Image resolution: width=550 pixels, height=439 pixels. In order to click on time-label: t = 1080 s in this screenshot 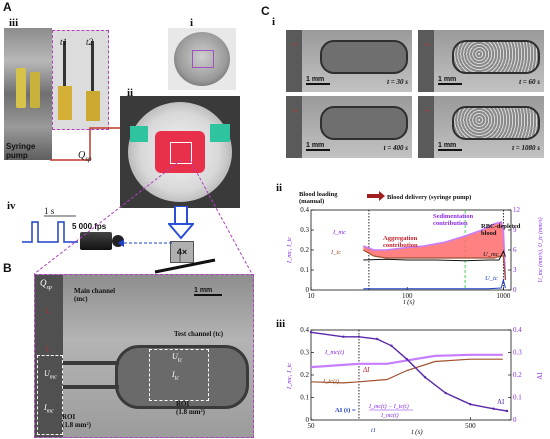, I will do `click(526, 148)`.